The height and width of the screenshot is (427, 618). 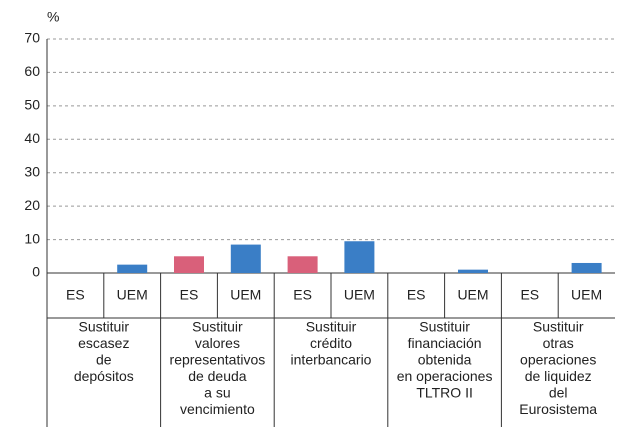 I want to click on y-tick-label: 70, so click(x=32, y=38).